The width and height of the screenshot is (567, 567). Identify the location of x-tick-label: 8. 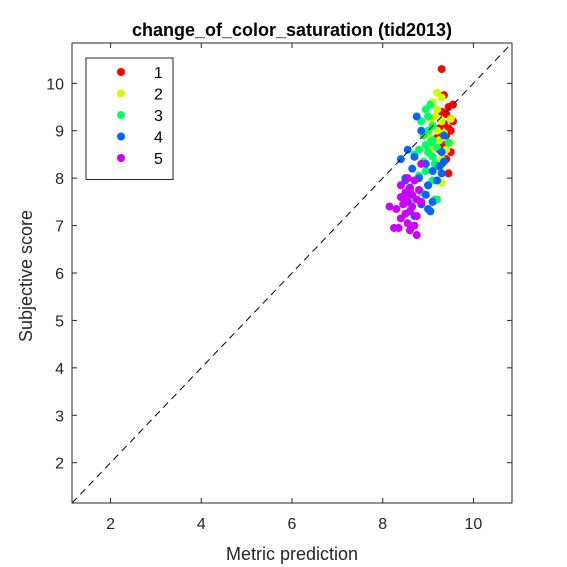
(382, 524).